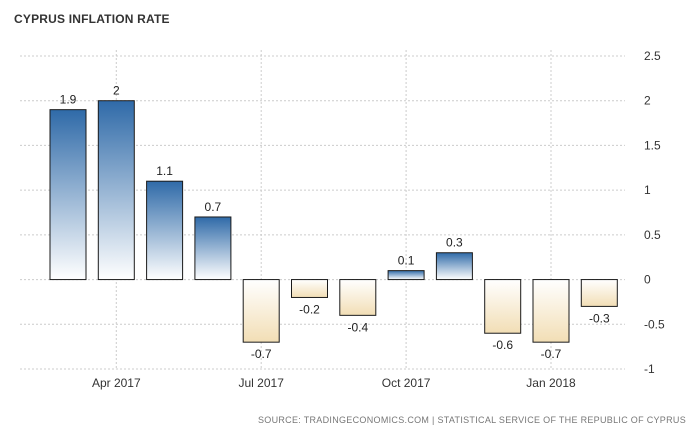 Image resolution: width=700 pixels, height=440 pixels. What do you see at coordinates (654, 324) in the screenshot?
I see `y-tick-label: -0.5` at bounding box center [654, 324].